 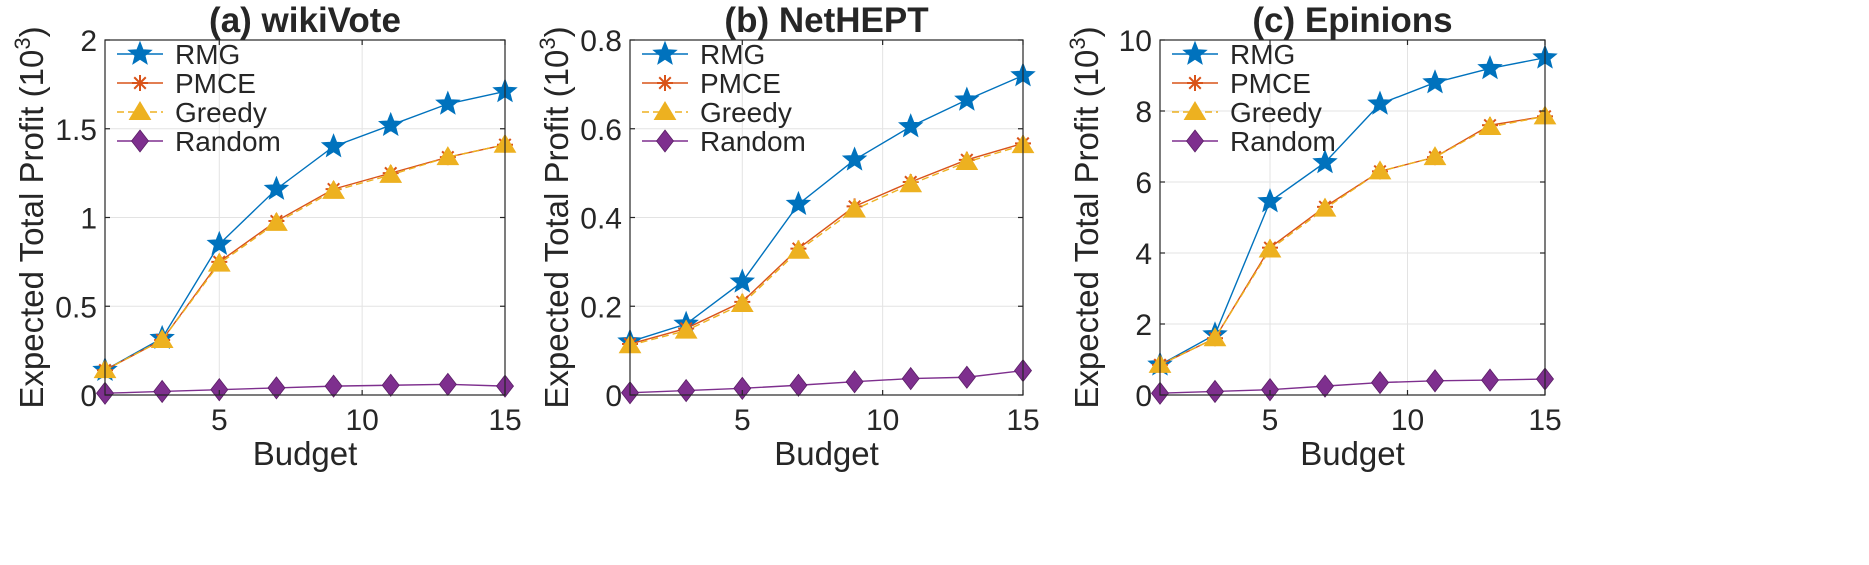 What do you see at coordinates (601, 130) in the screenshot?
I see `y-tick-label: 0.6` at bounding box center [601, 130].